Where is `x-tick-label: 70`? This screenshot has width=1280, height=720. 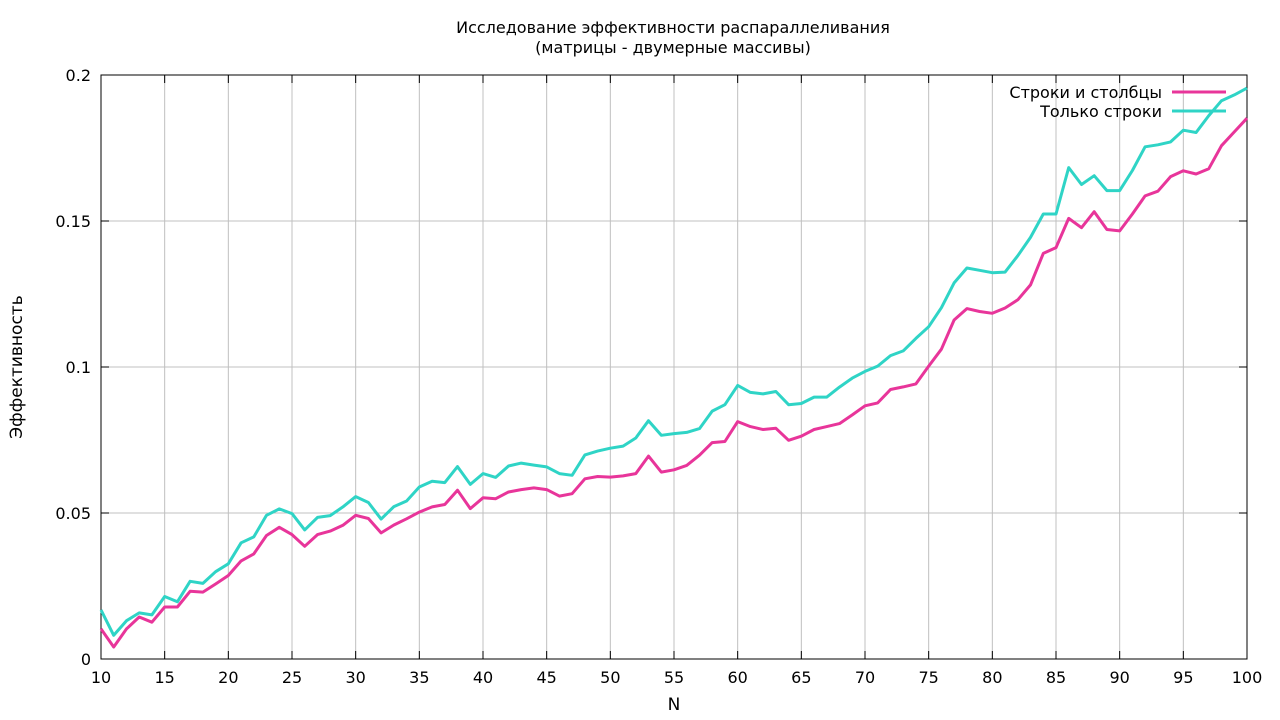 x-tick-label: 70 is located at coordinates (865, 677).